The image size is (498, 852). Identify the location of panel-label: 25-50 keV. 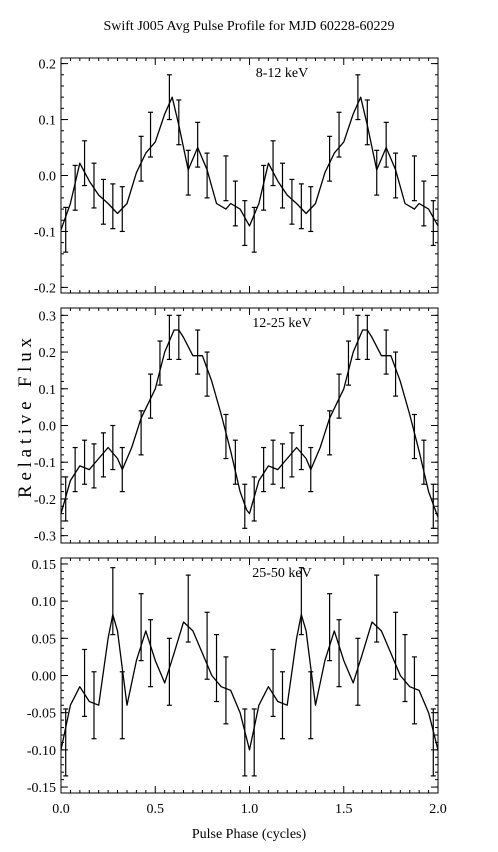
(282, 573).